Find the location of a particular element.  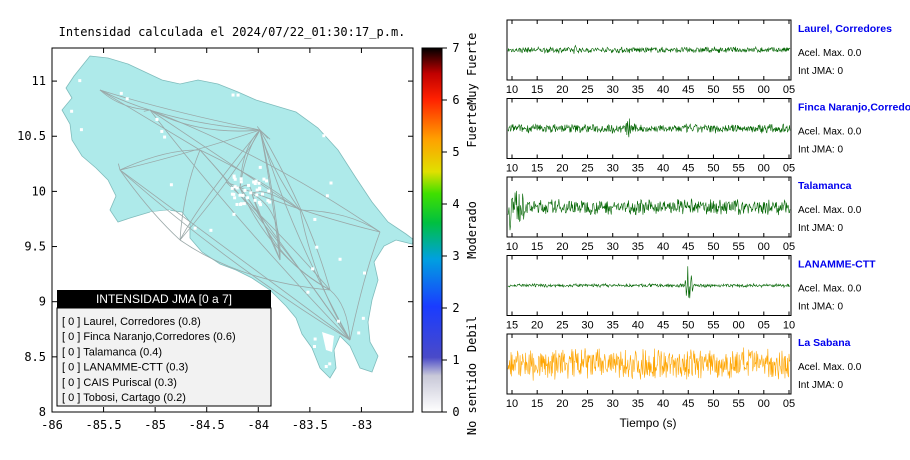

colorbar-gradient is located at coordinates (432, 230).